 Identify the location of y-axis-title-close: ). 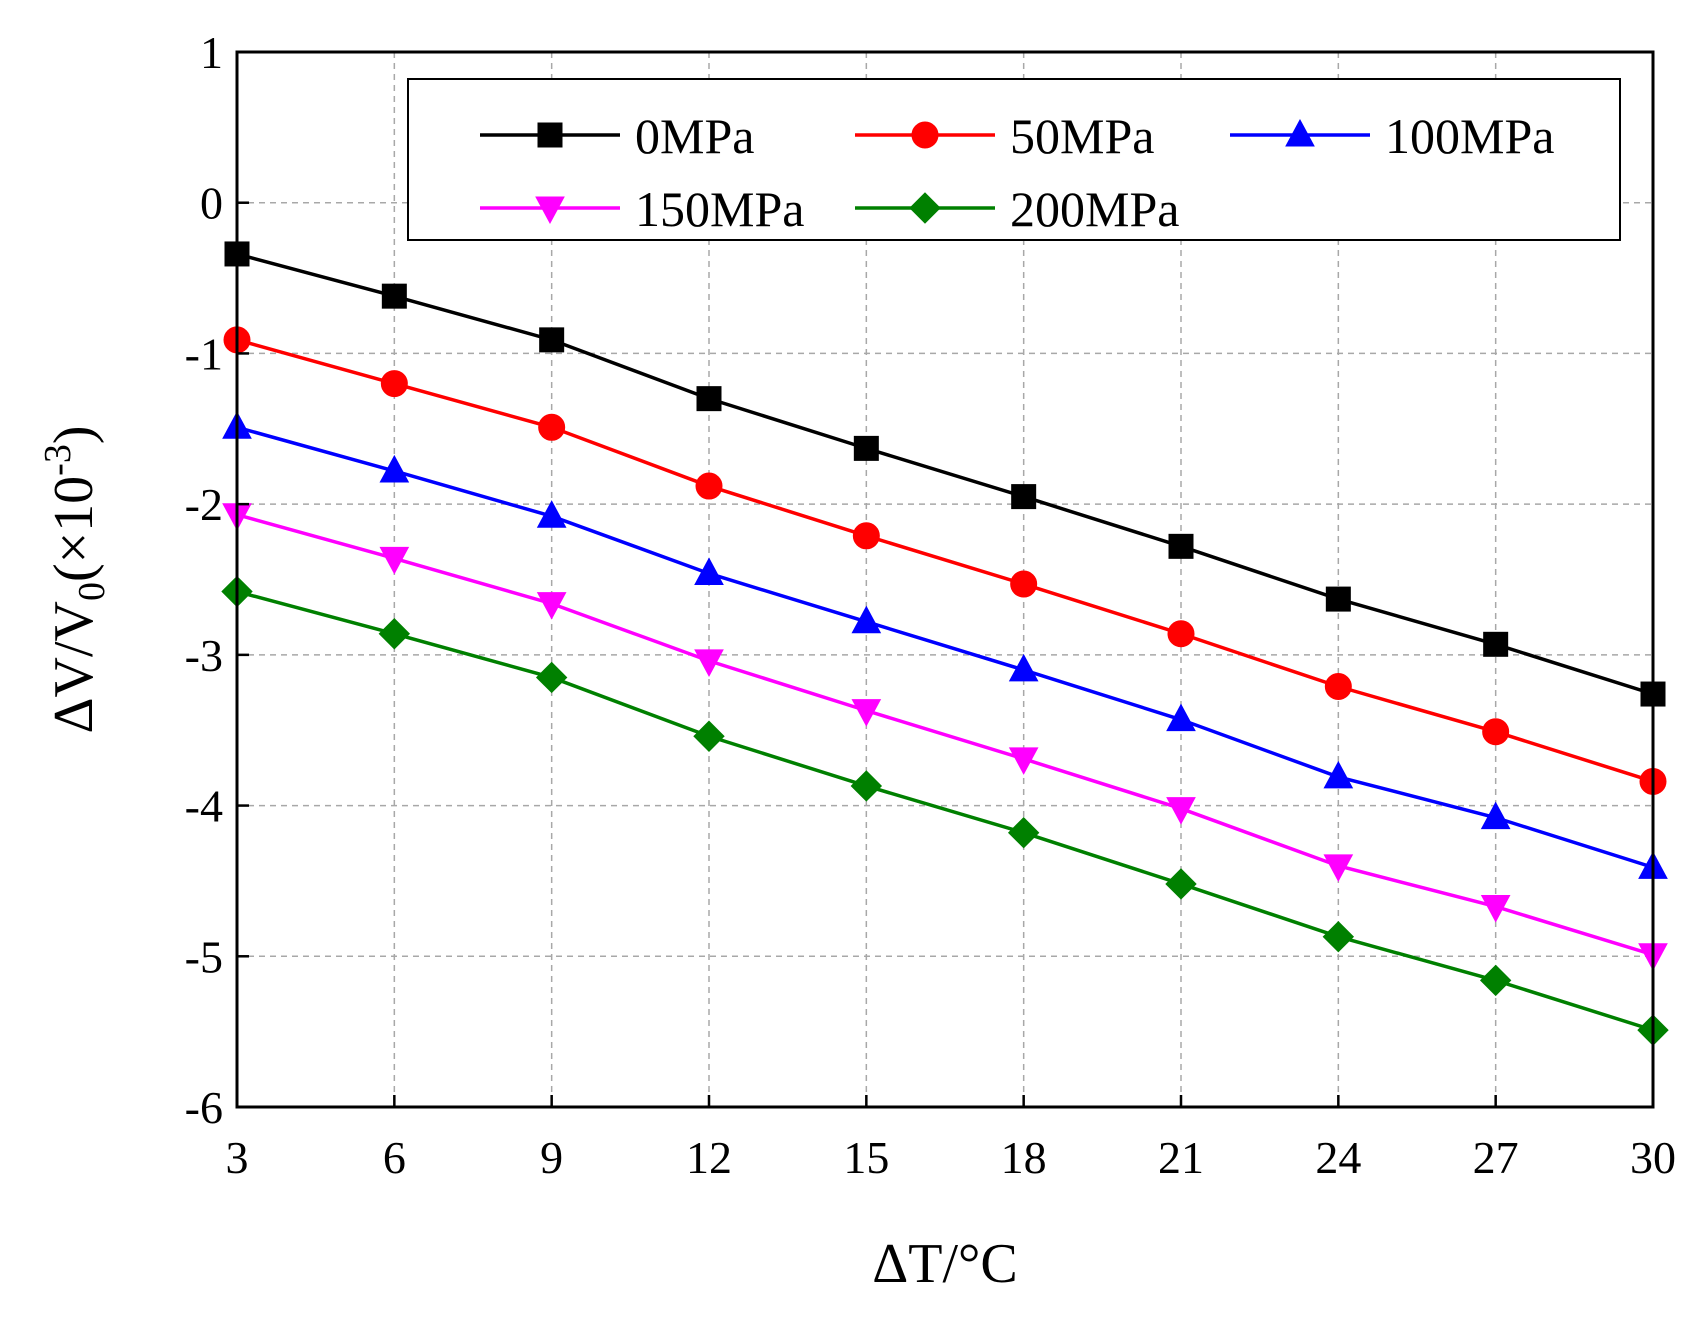
(74, 435).